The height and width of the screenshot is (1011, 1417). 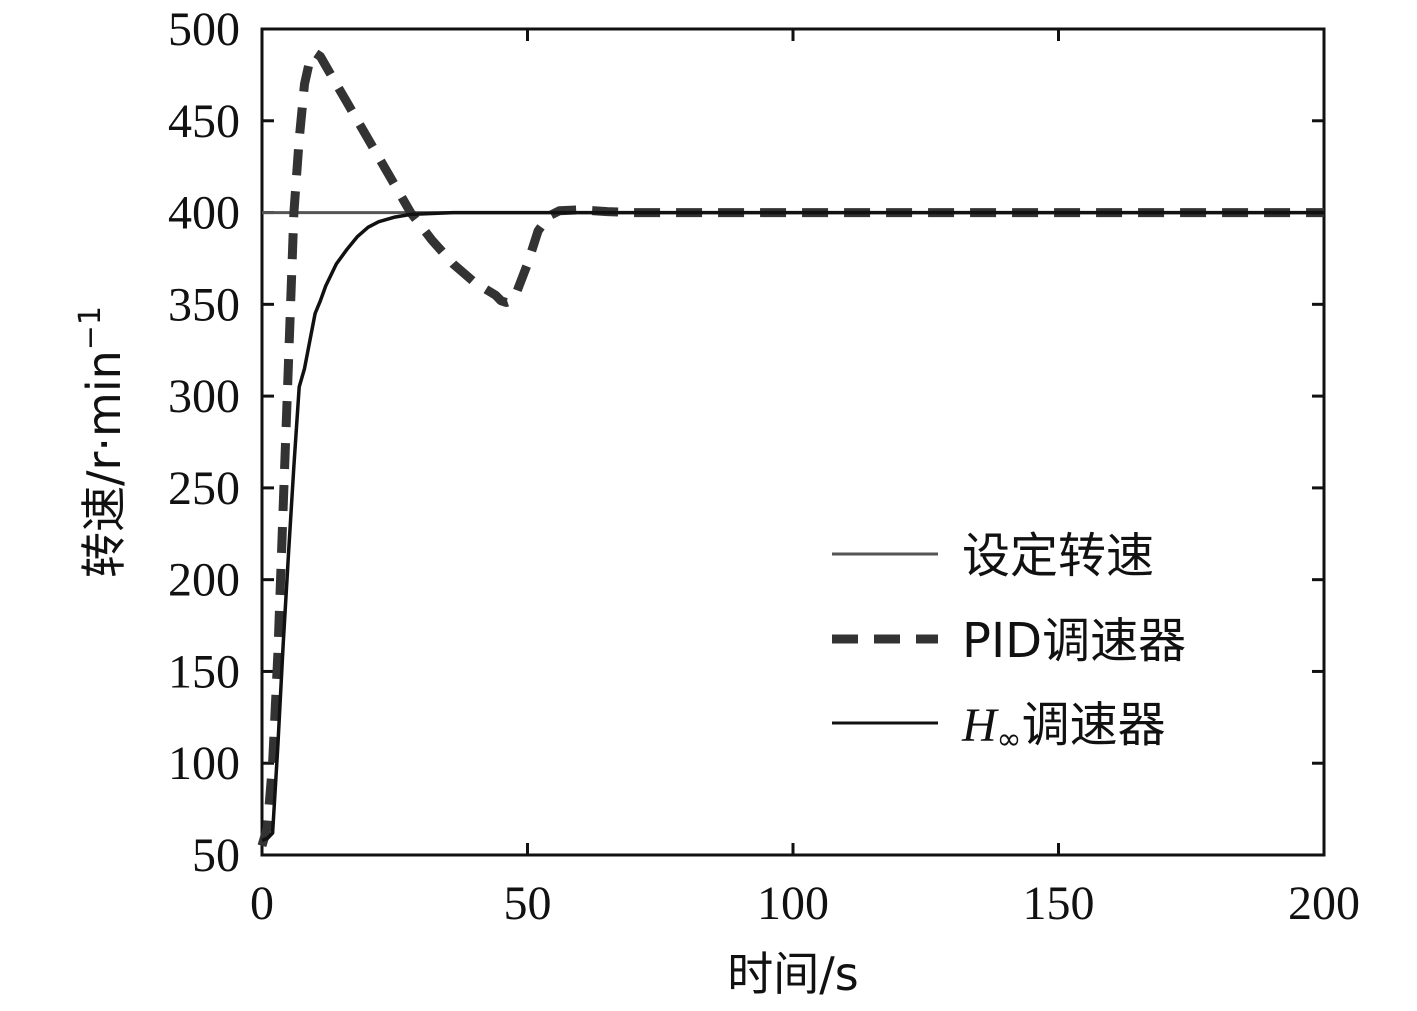 What do you see at coordinates (90, 328) in the screenshot?
I see `y-axis-title-superscript: −1` at bounding box center [90, 328].